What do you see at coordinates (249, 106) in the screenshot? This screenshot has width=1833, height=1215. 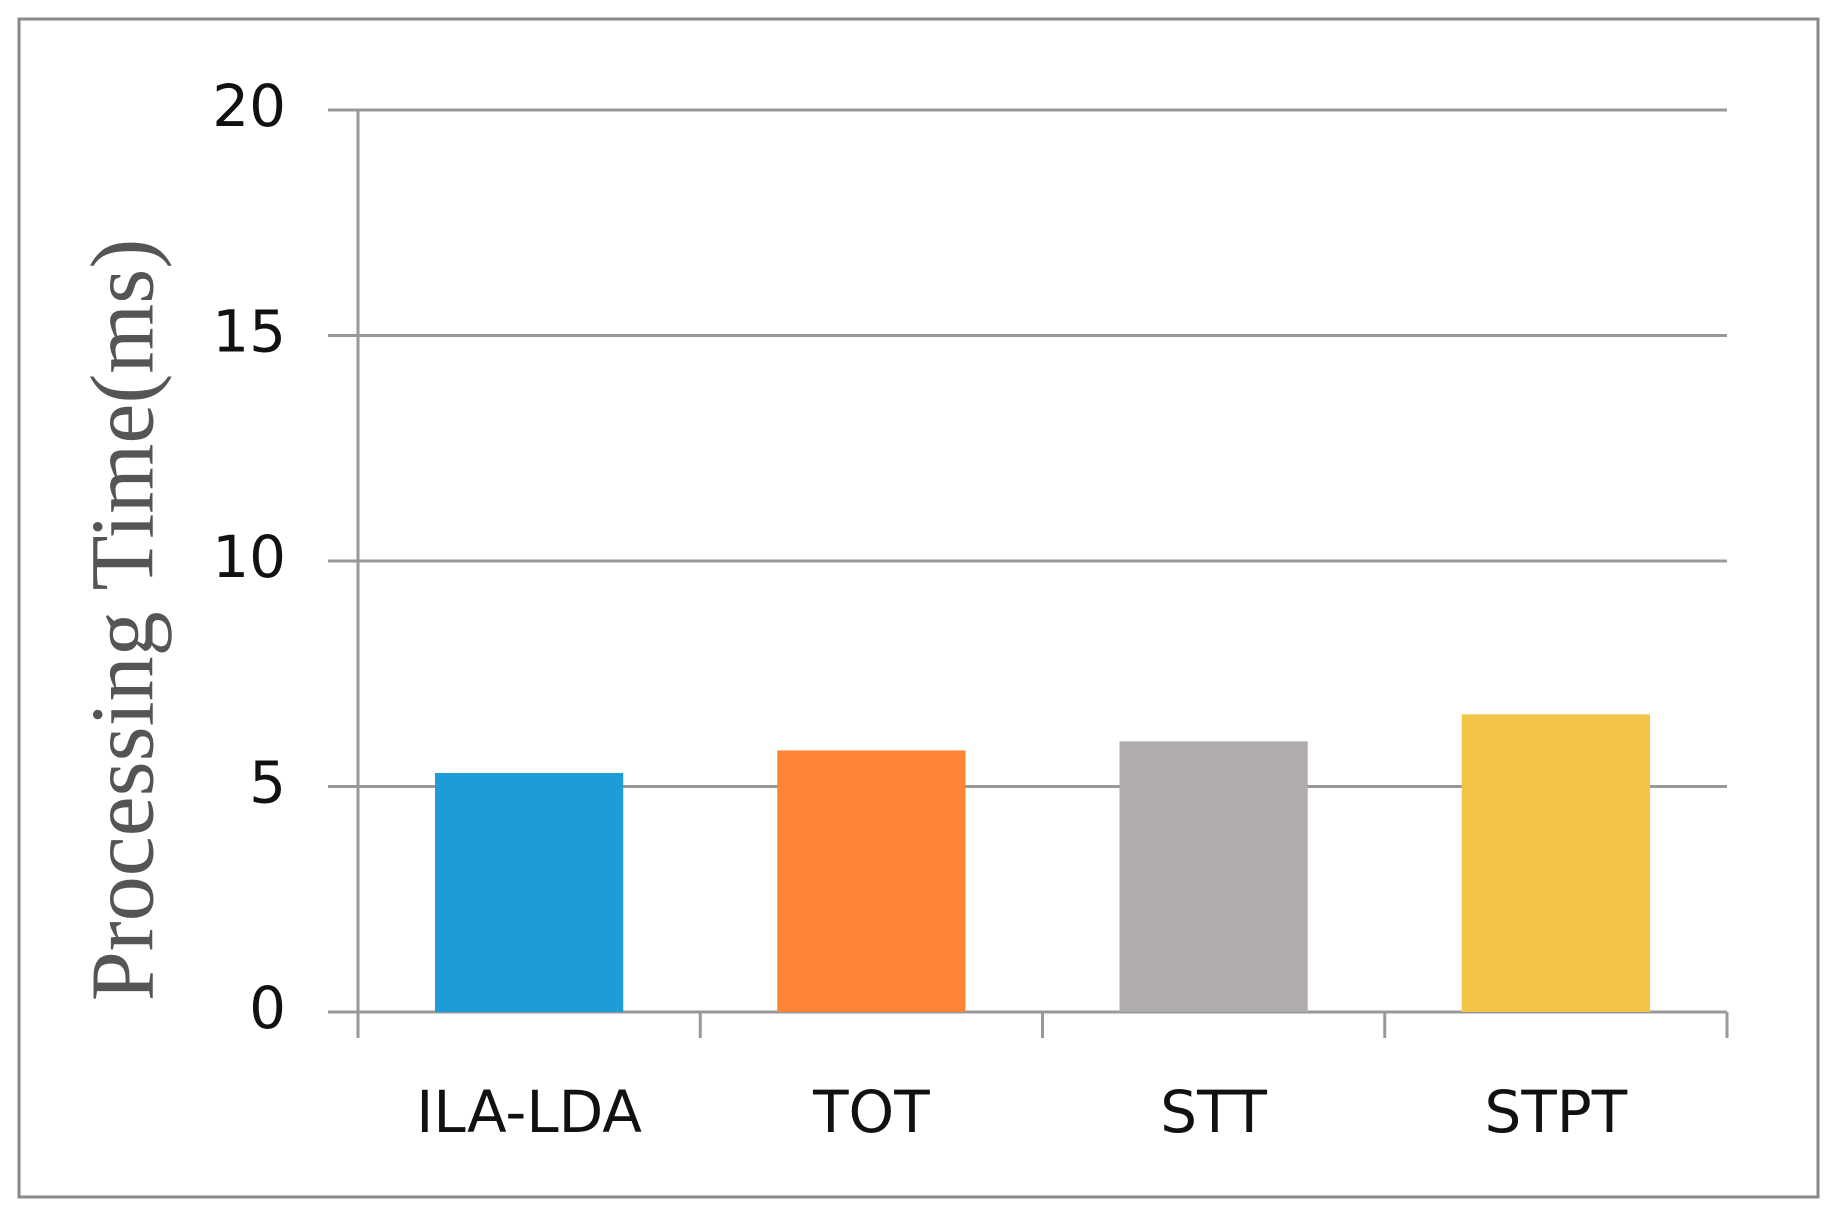 I see `y-tick-label: 20` at bounding box center [249, 106].